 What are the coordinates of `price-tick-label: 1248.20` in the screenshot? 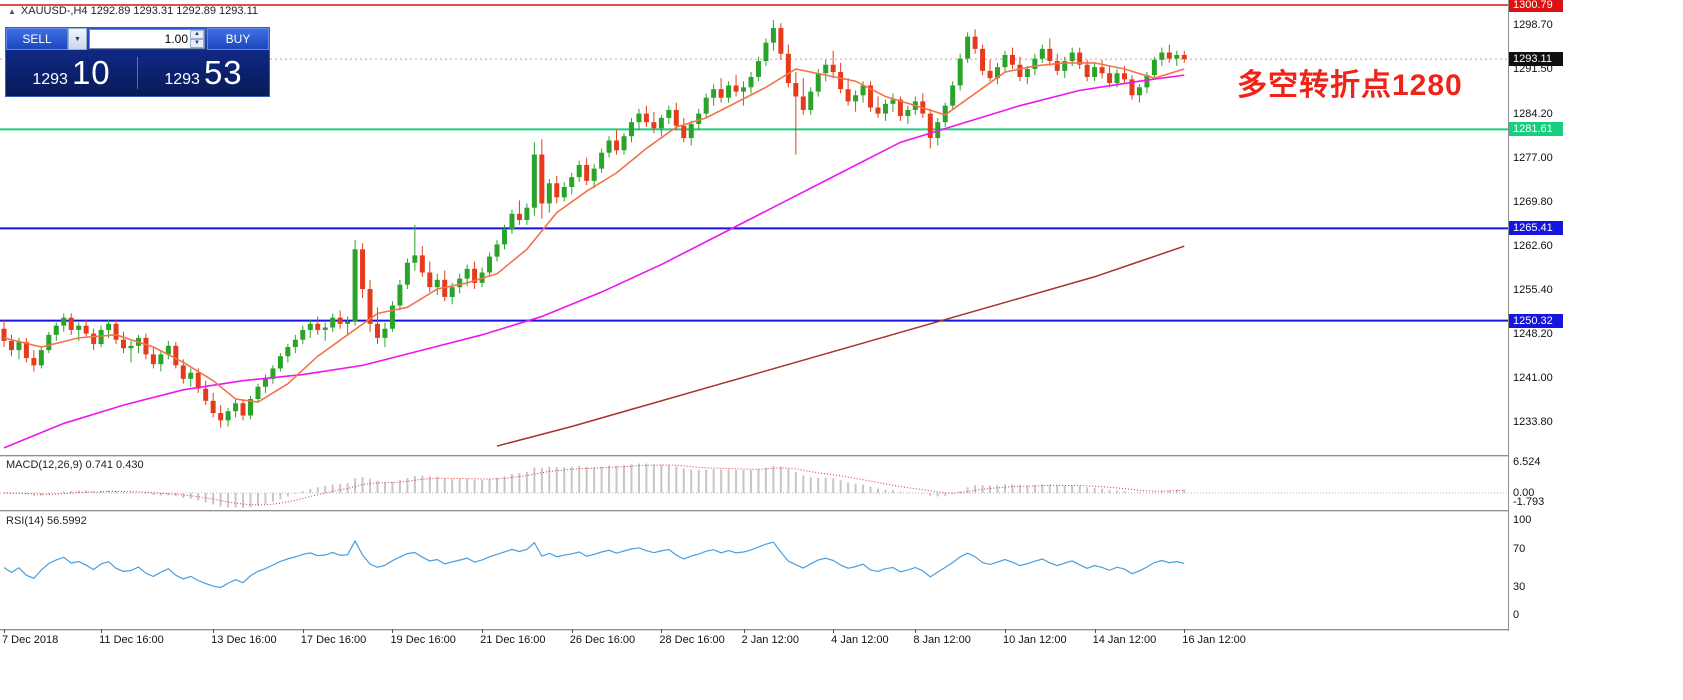 It's located at (1533, 333).